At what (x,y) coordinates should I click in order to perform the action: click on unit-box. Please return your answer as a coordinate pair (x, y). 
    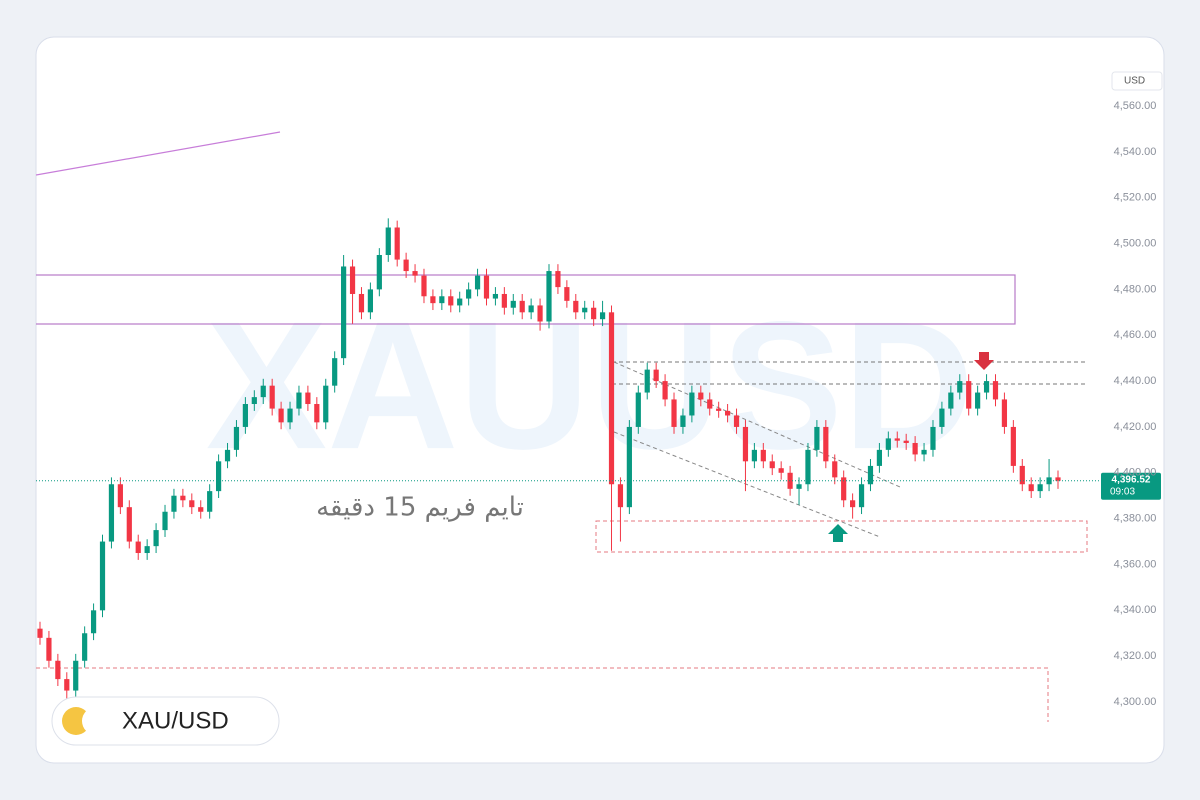
    Looking at the image, I should click on (1137, 81).